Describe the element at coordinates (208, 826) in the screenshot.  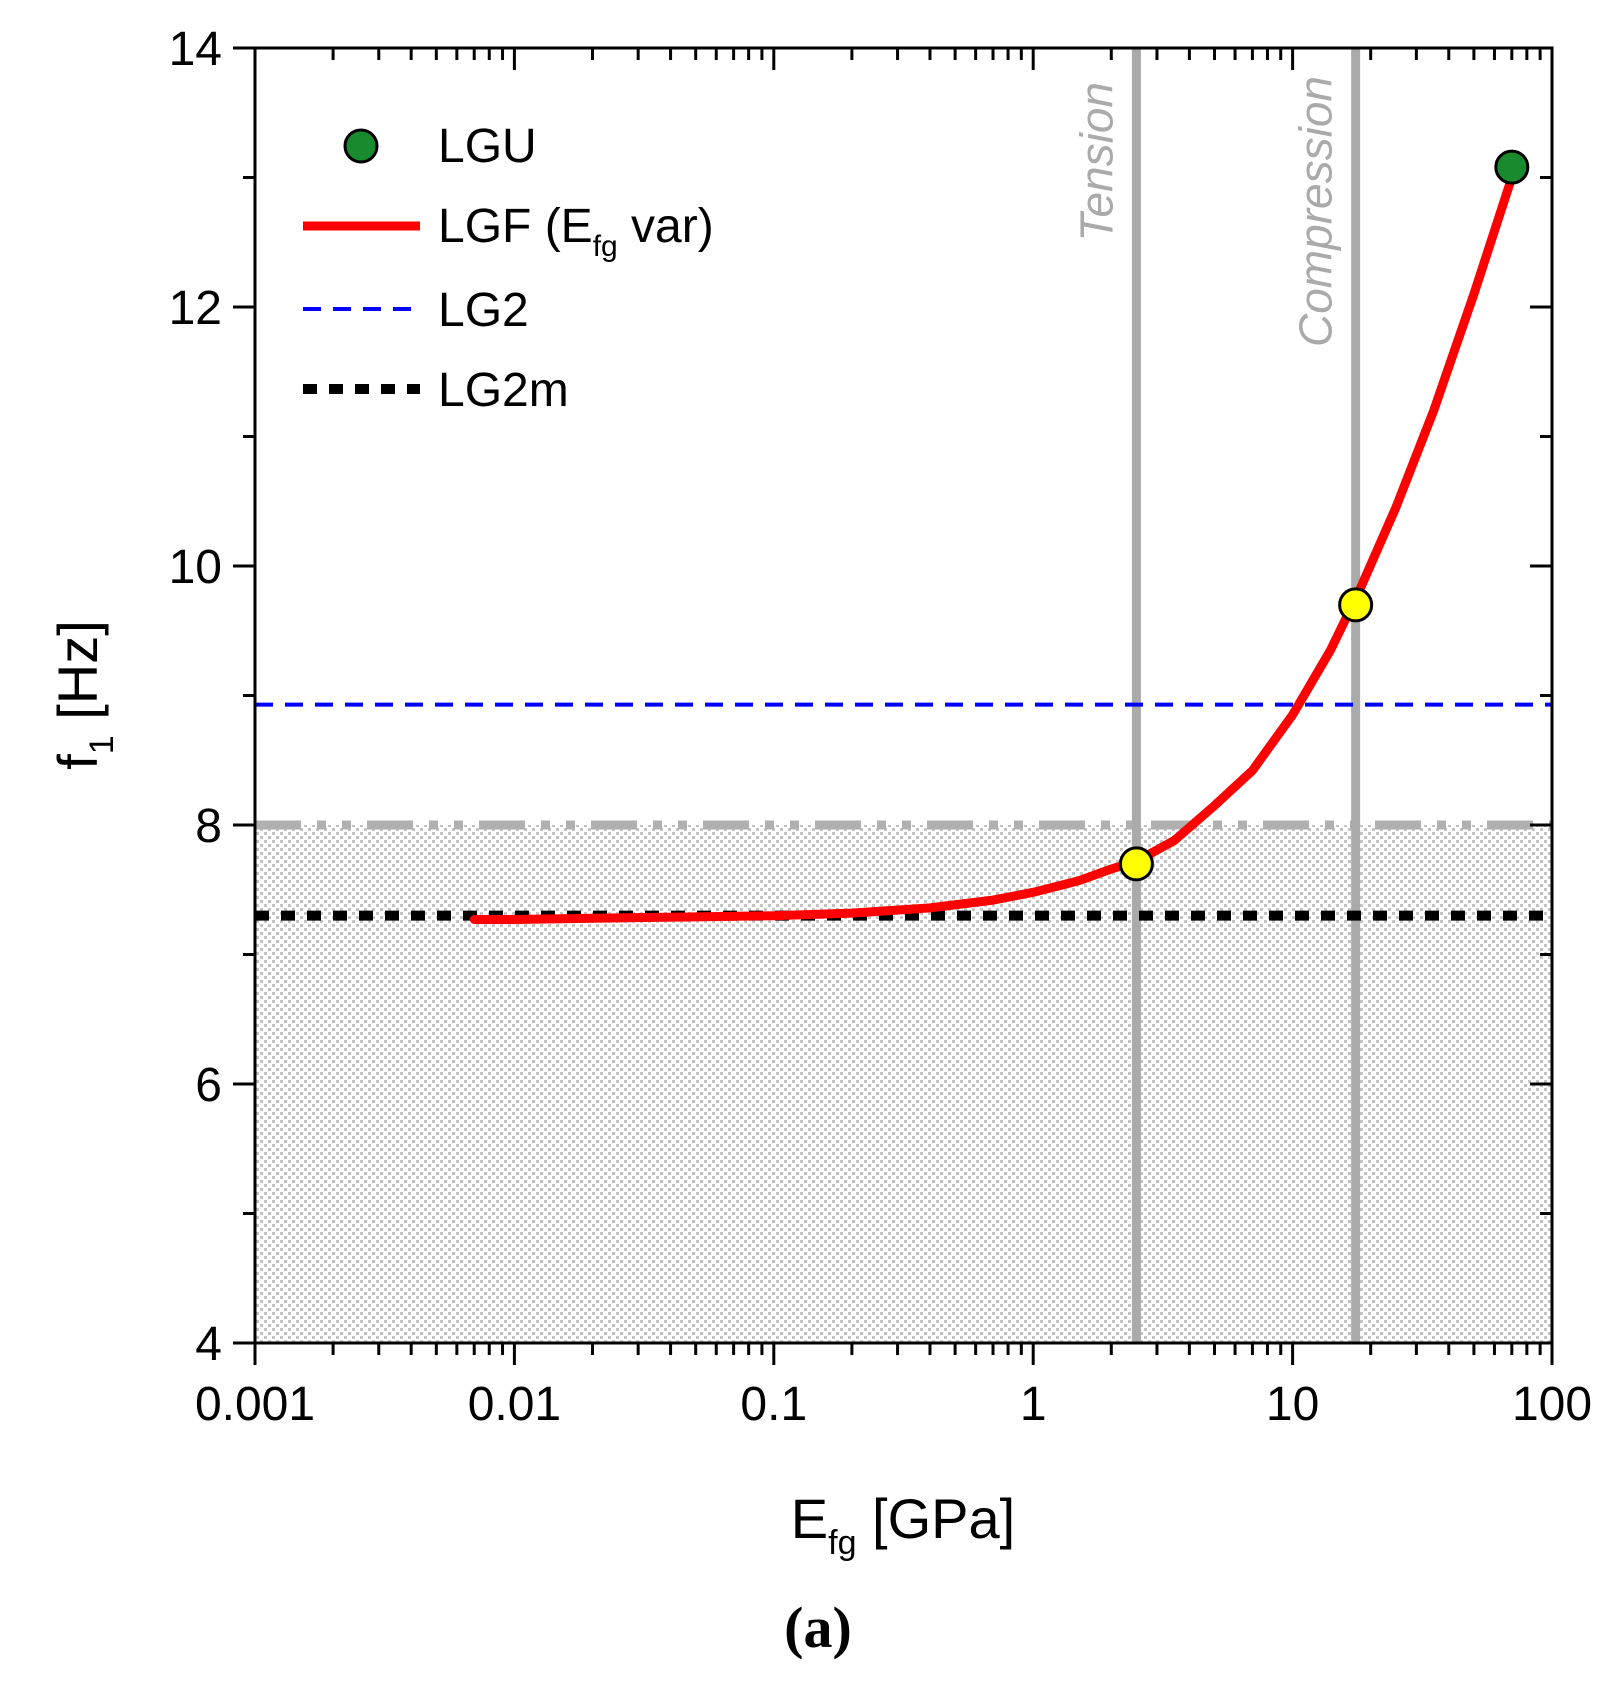
I see `y-tick-label: 8` at that location.